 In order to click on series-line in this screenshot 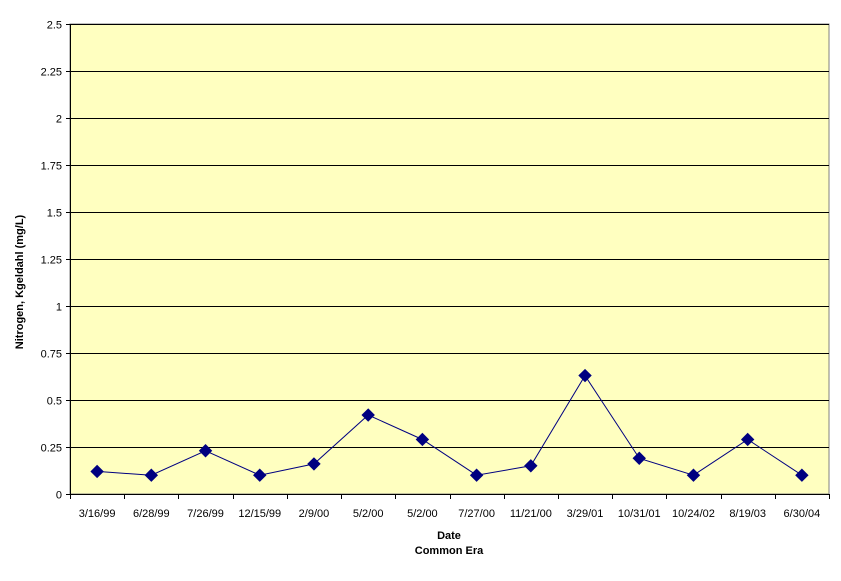, I will do `click(450, 425)`.